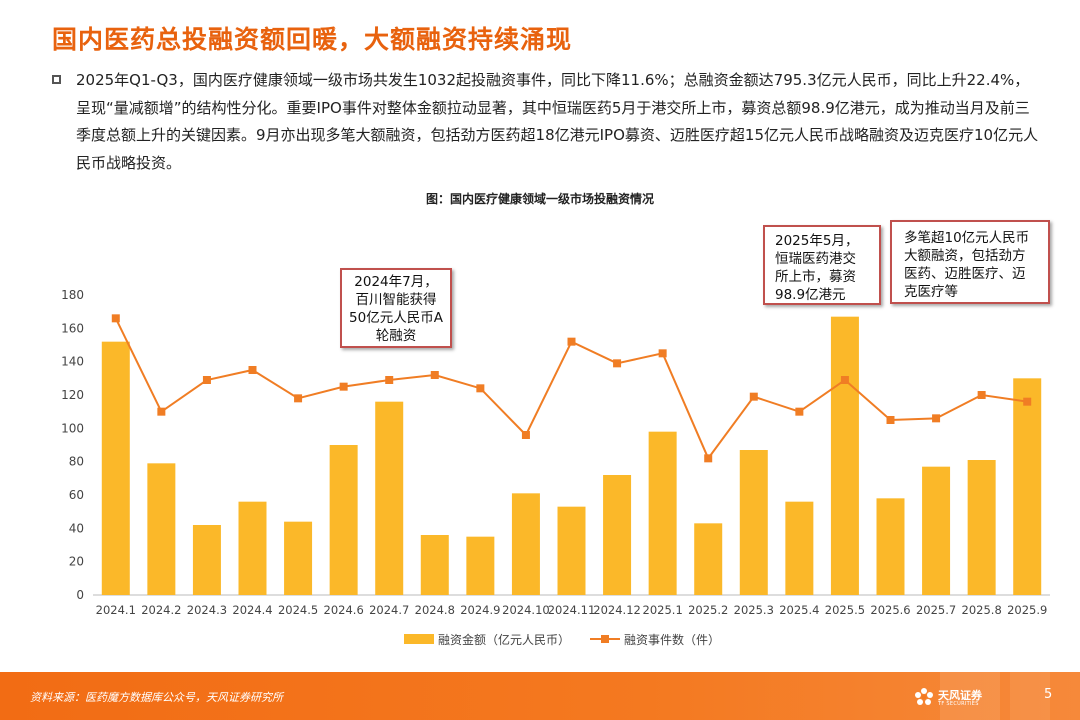 The image size is (1080, 720). Describe the element at coordinates (754, 610) in the screenshot. I see `x-tick-label: 2025.3` at that location.